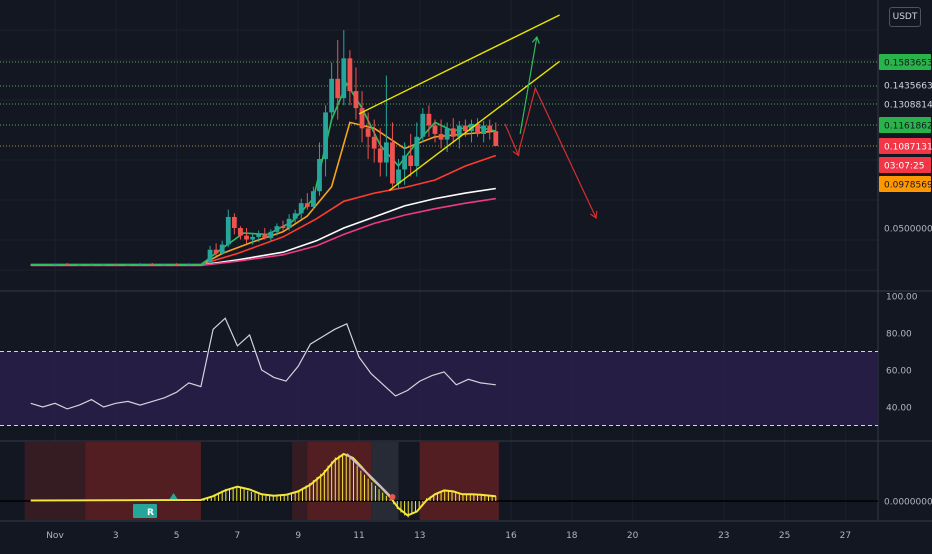 Image resolution: width=932 pixels, height=554 pixels. What do you see at coordinates (908, 87) in the screenshot?
I see `price-tag-1: 0.1435663` at bounding box center [908, 87].